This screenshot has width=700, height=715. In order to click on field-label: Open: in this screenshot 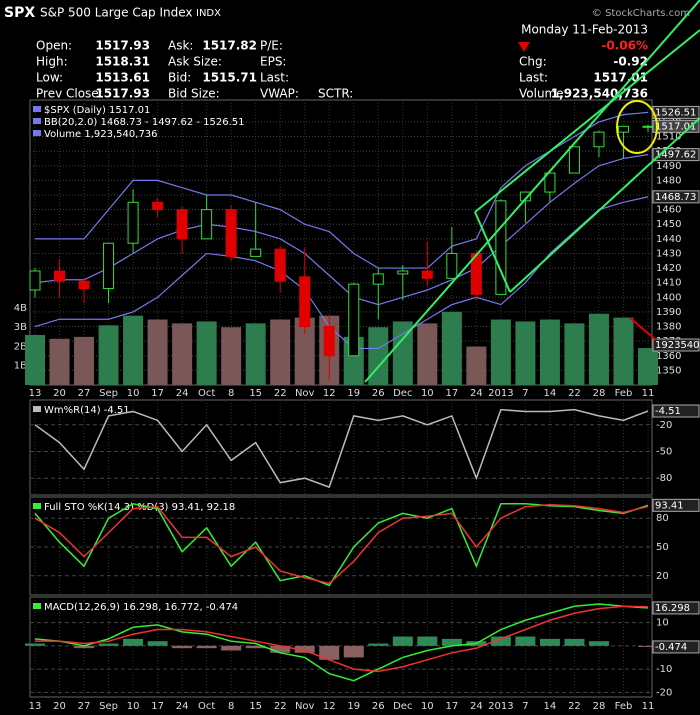, I will do `click(54, 46)`.